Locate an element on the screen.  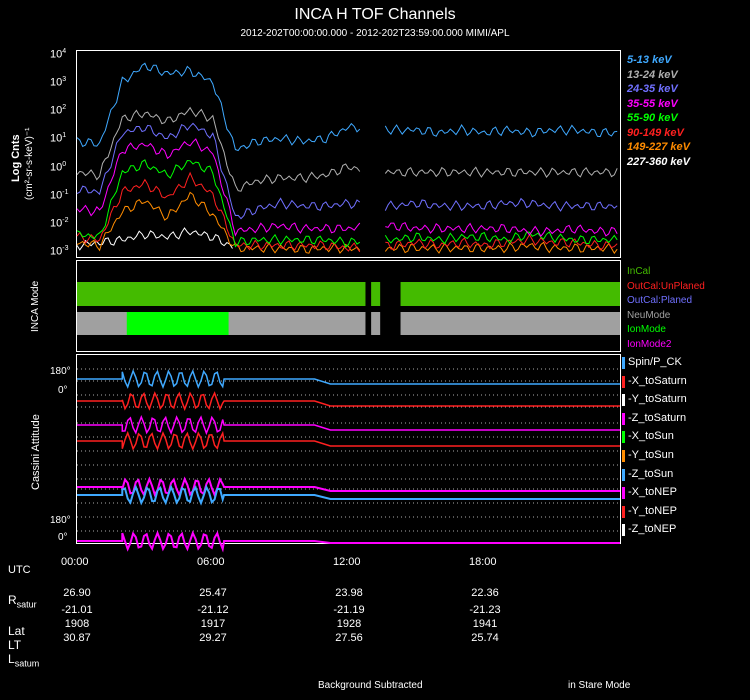
att-legend-item: -Z_toNEP is located at coordinates (652, 529).